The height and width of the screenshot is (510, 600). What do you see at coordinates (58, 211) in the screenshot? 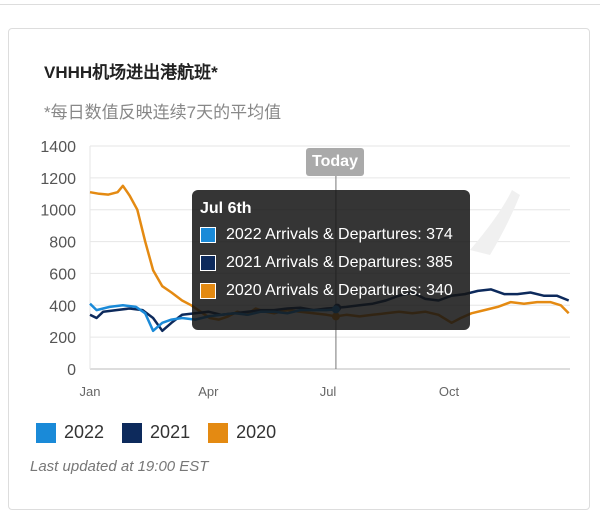
I see `y-tick-label: 1000` at bounding box center [58, 211].